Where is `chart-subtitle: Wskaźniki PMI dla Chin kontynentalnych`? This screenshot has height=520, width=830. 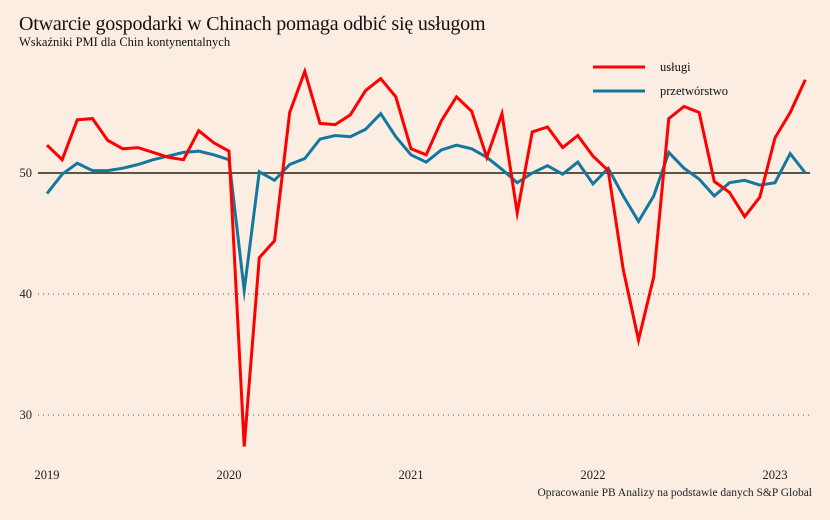 chart-subtitle: Wskaźniki PMI dla Chin kontynentalnych is located at coordinates (125, 42).